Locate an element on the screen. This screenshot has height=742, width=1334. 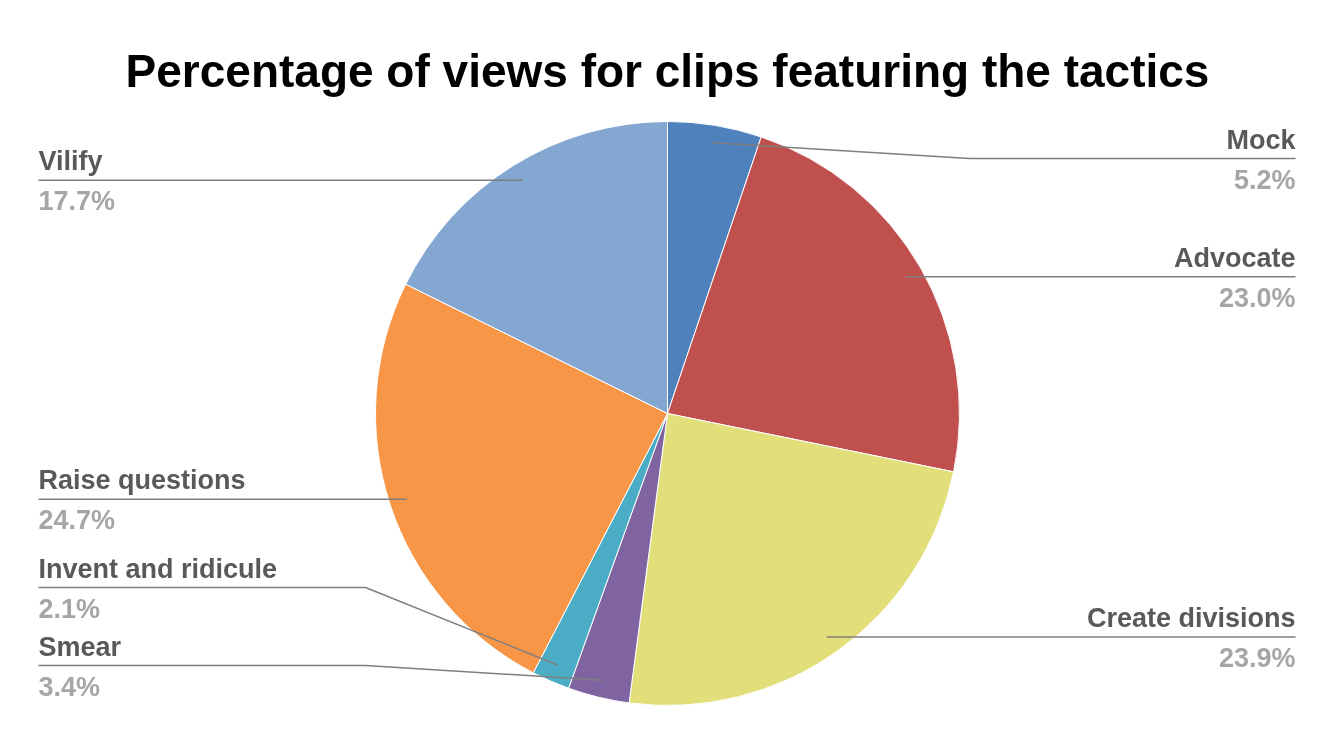
slice-label: Advocate is located at coordinates (1234, 257).